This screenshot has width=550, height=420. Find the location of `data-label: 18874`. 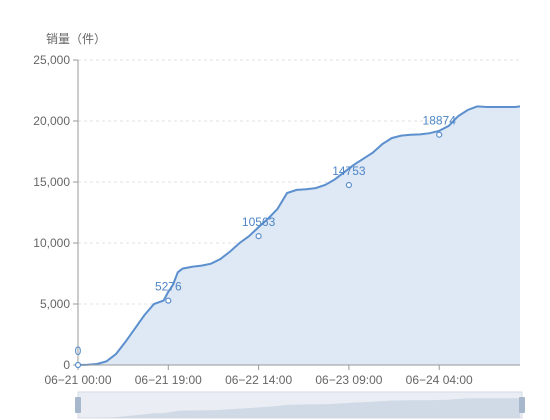

data-label: 18874 is located at coordinates (440, 121).